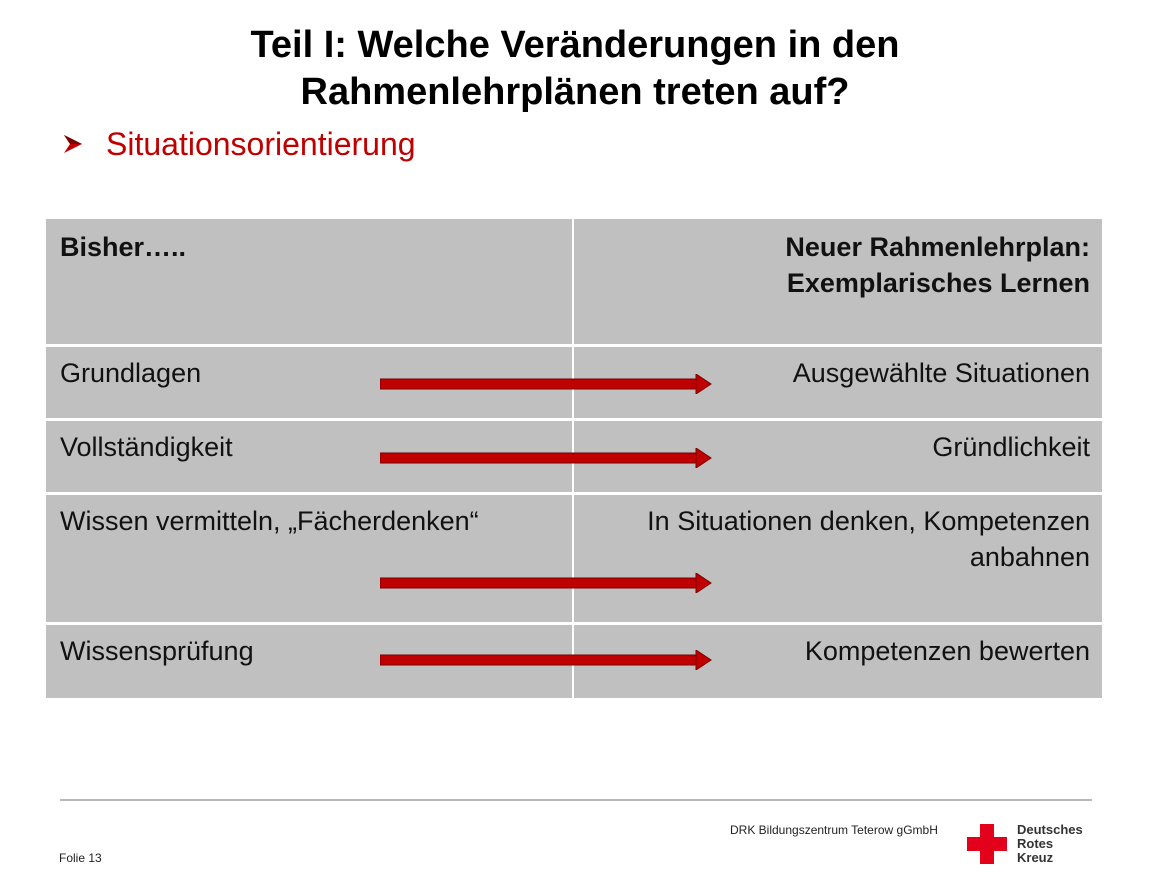 The height and width of the screenshot is (874, 1150). What do you see at coordinates (937, 247) in the screenshot?
I see `header-right-line-1: Neuer Rahmenlehrplan:` at bounding box center [937, 247].